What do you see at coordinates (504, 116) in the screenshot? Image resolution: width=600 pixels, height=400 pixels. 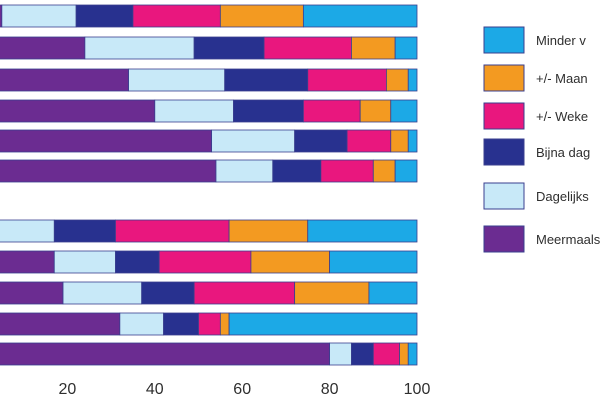 I see `legend-swatch--weke` at bounding box center [504, 116].